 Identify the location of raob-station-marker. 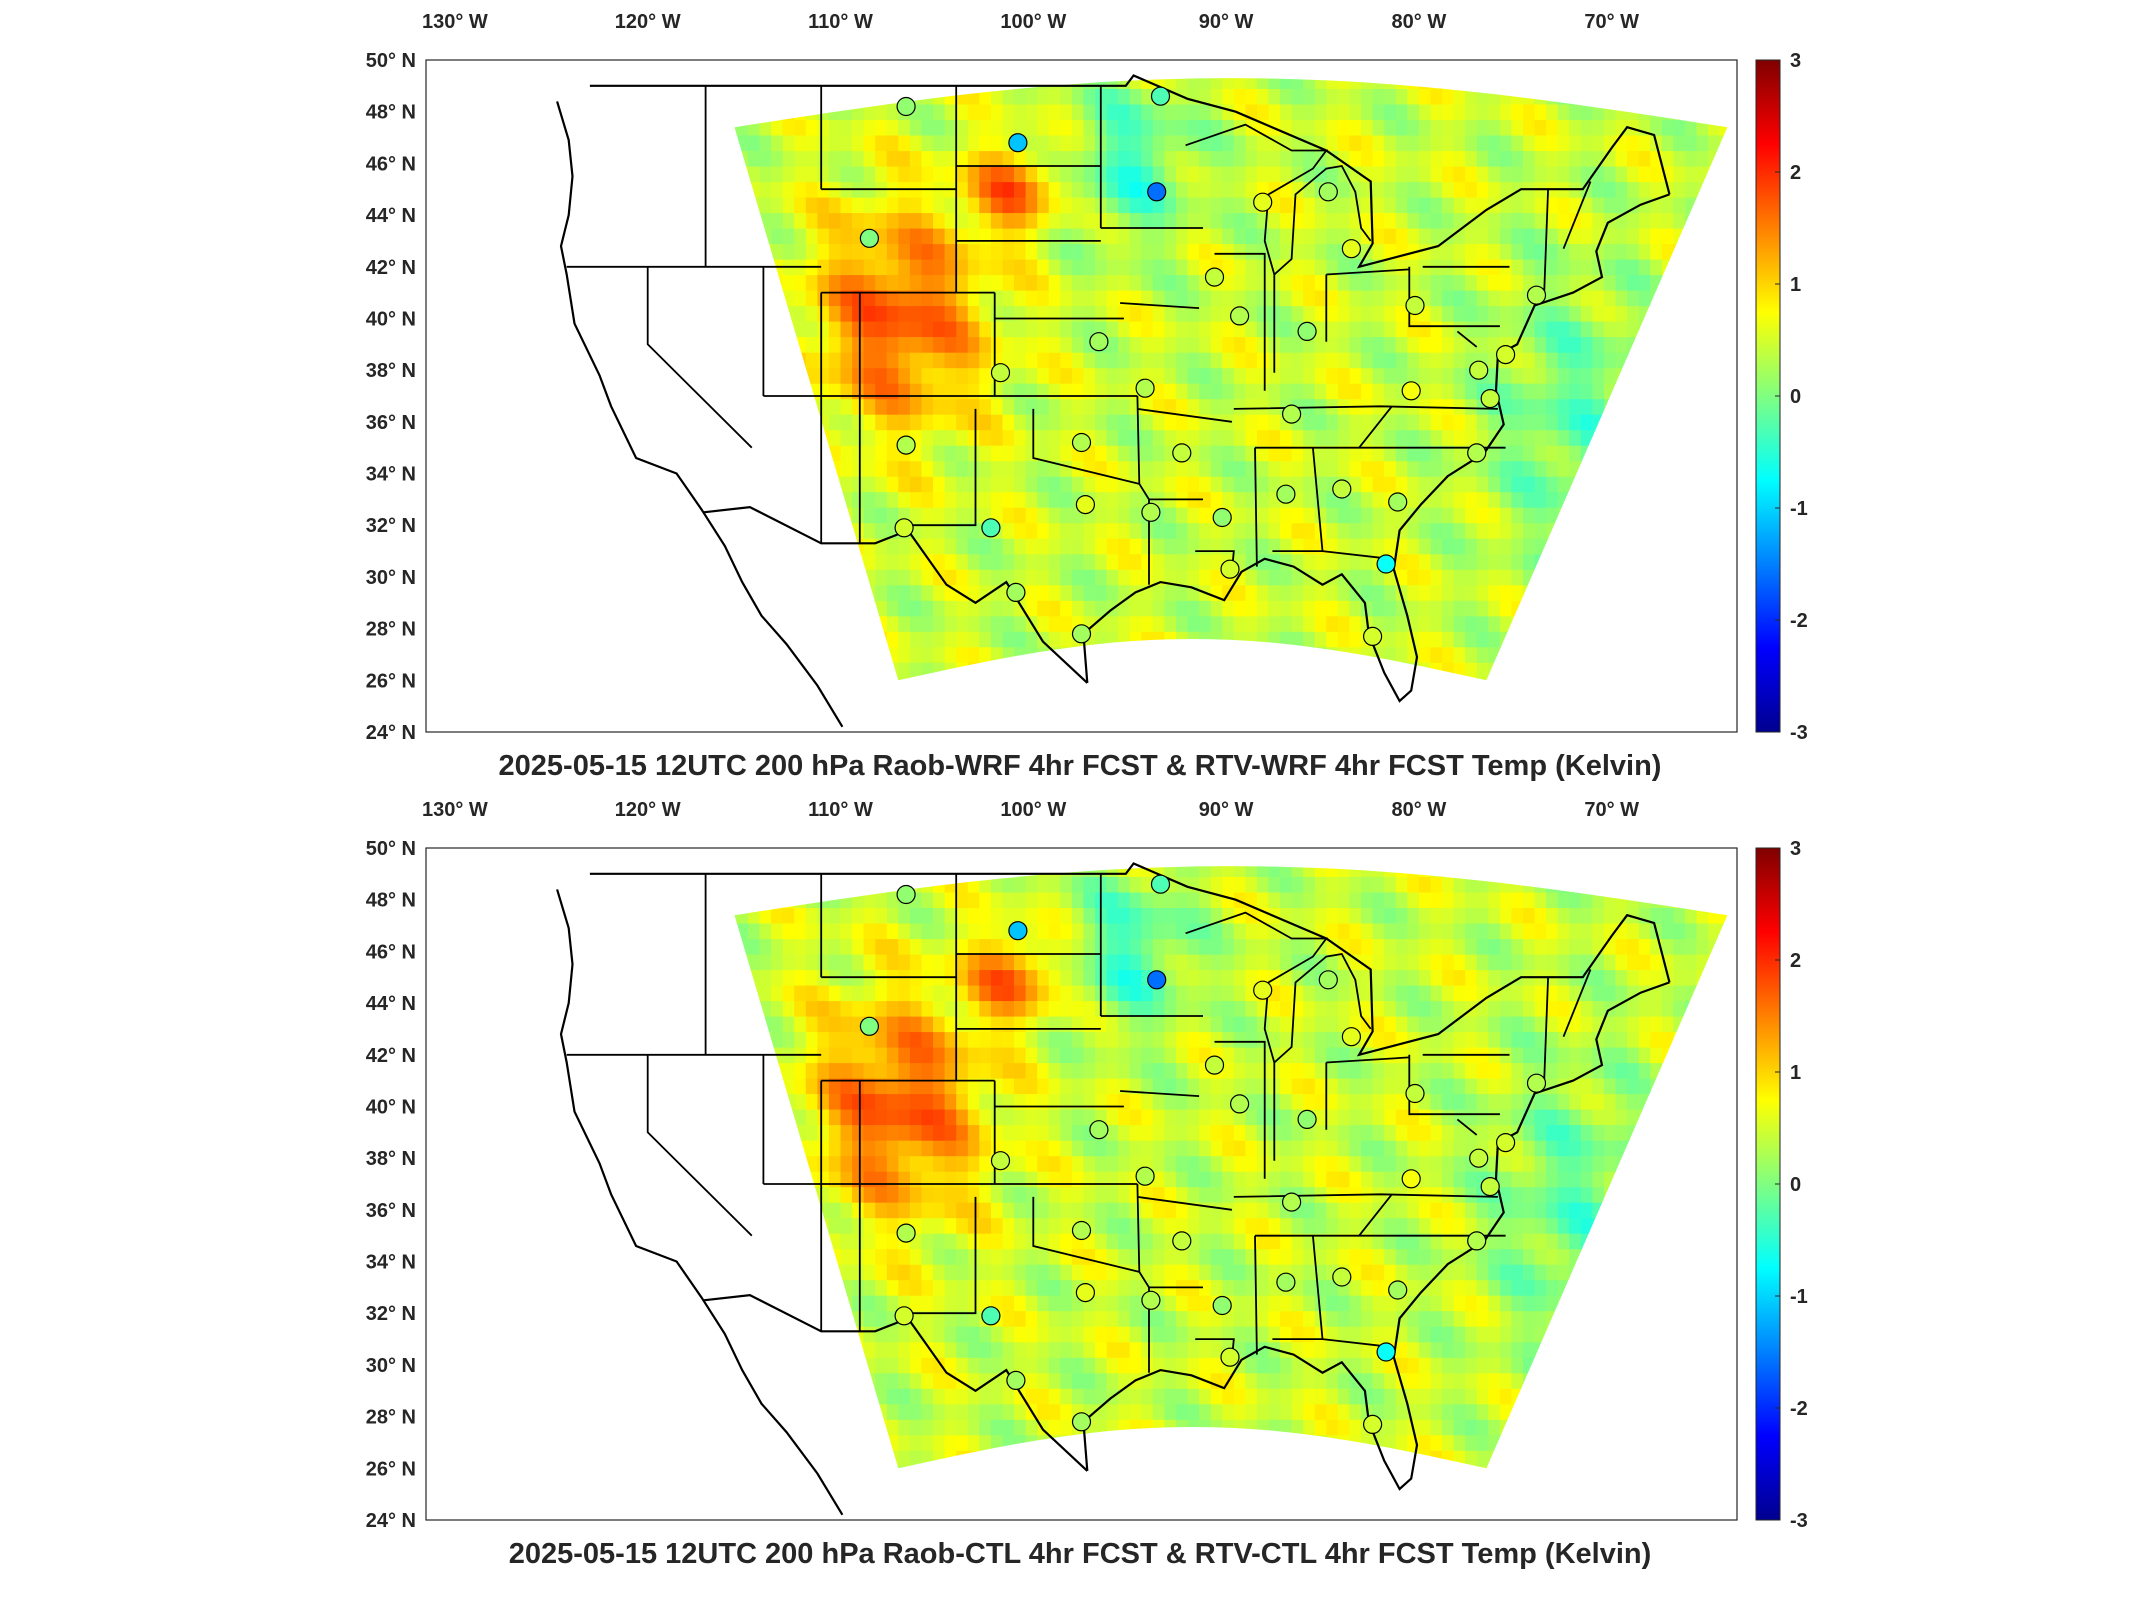
(1182, 453).